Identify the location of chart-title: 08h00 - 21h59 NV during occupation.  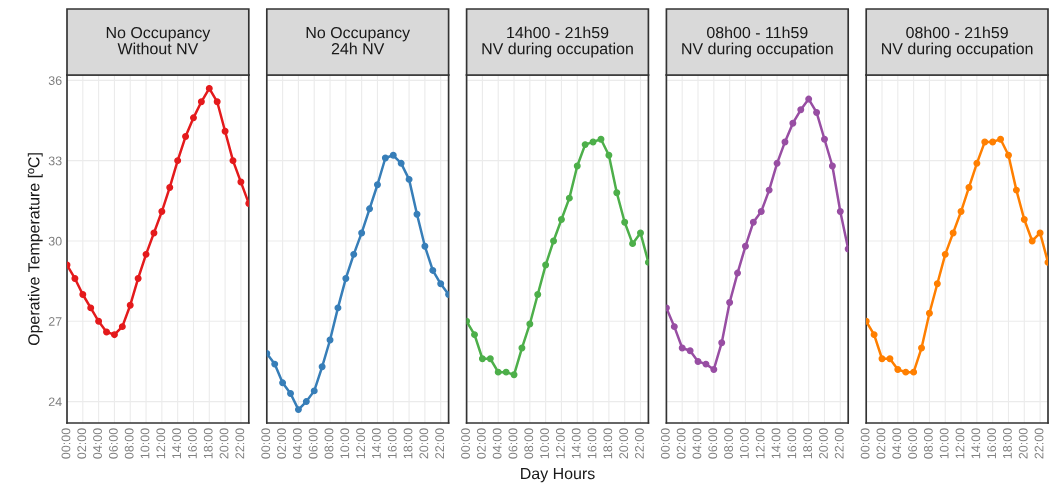
(957, 42).